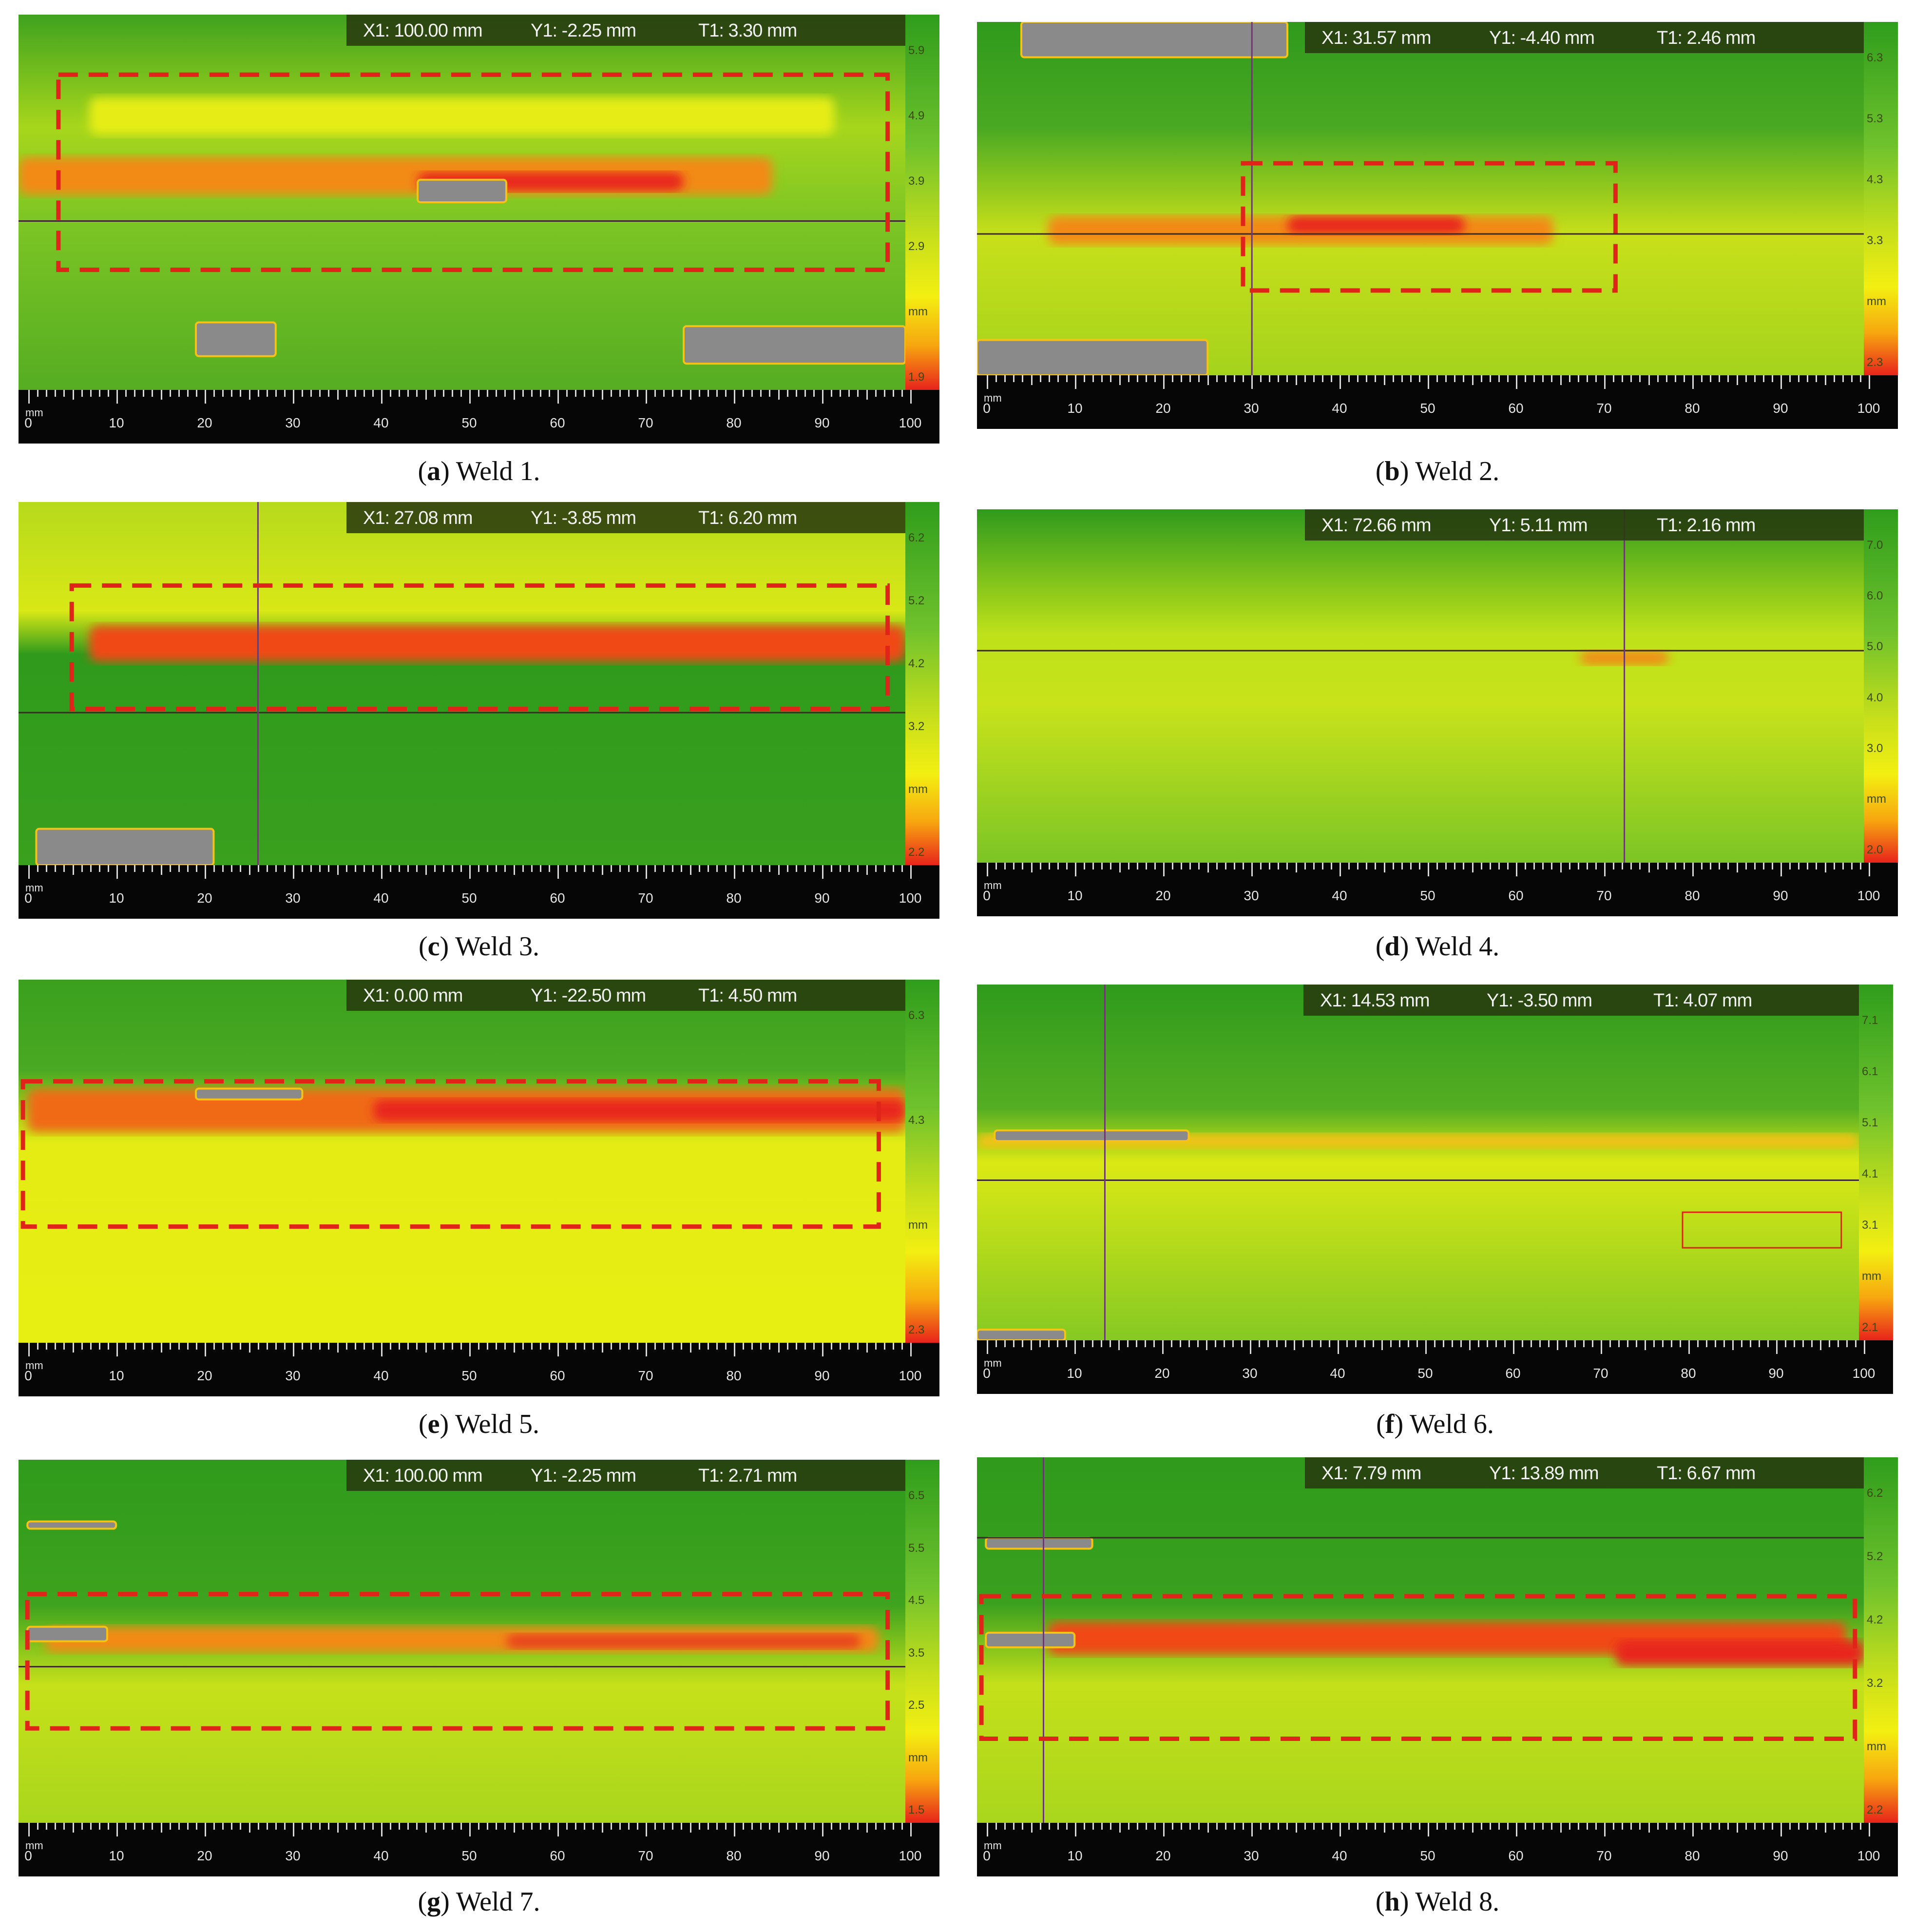 The width and height of the screenshot is (1914, 1932). I want to click on caption-letter: c, so click(434, 946).